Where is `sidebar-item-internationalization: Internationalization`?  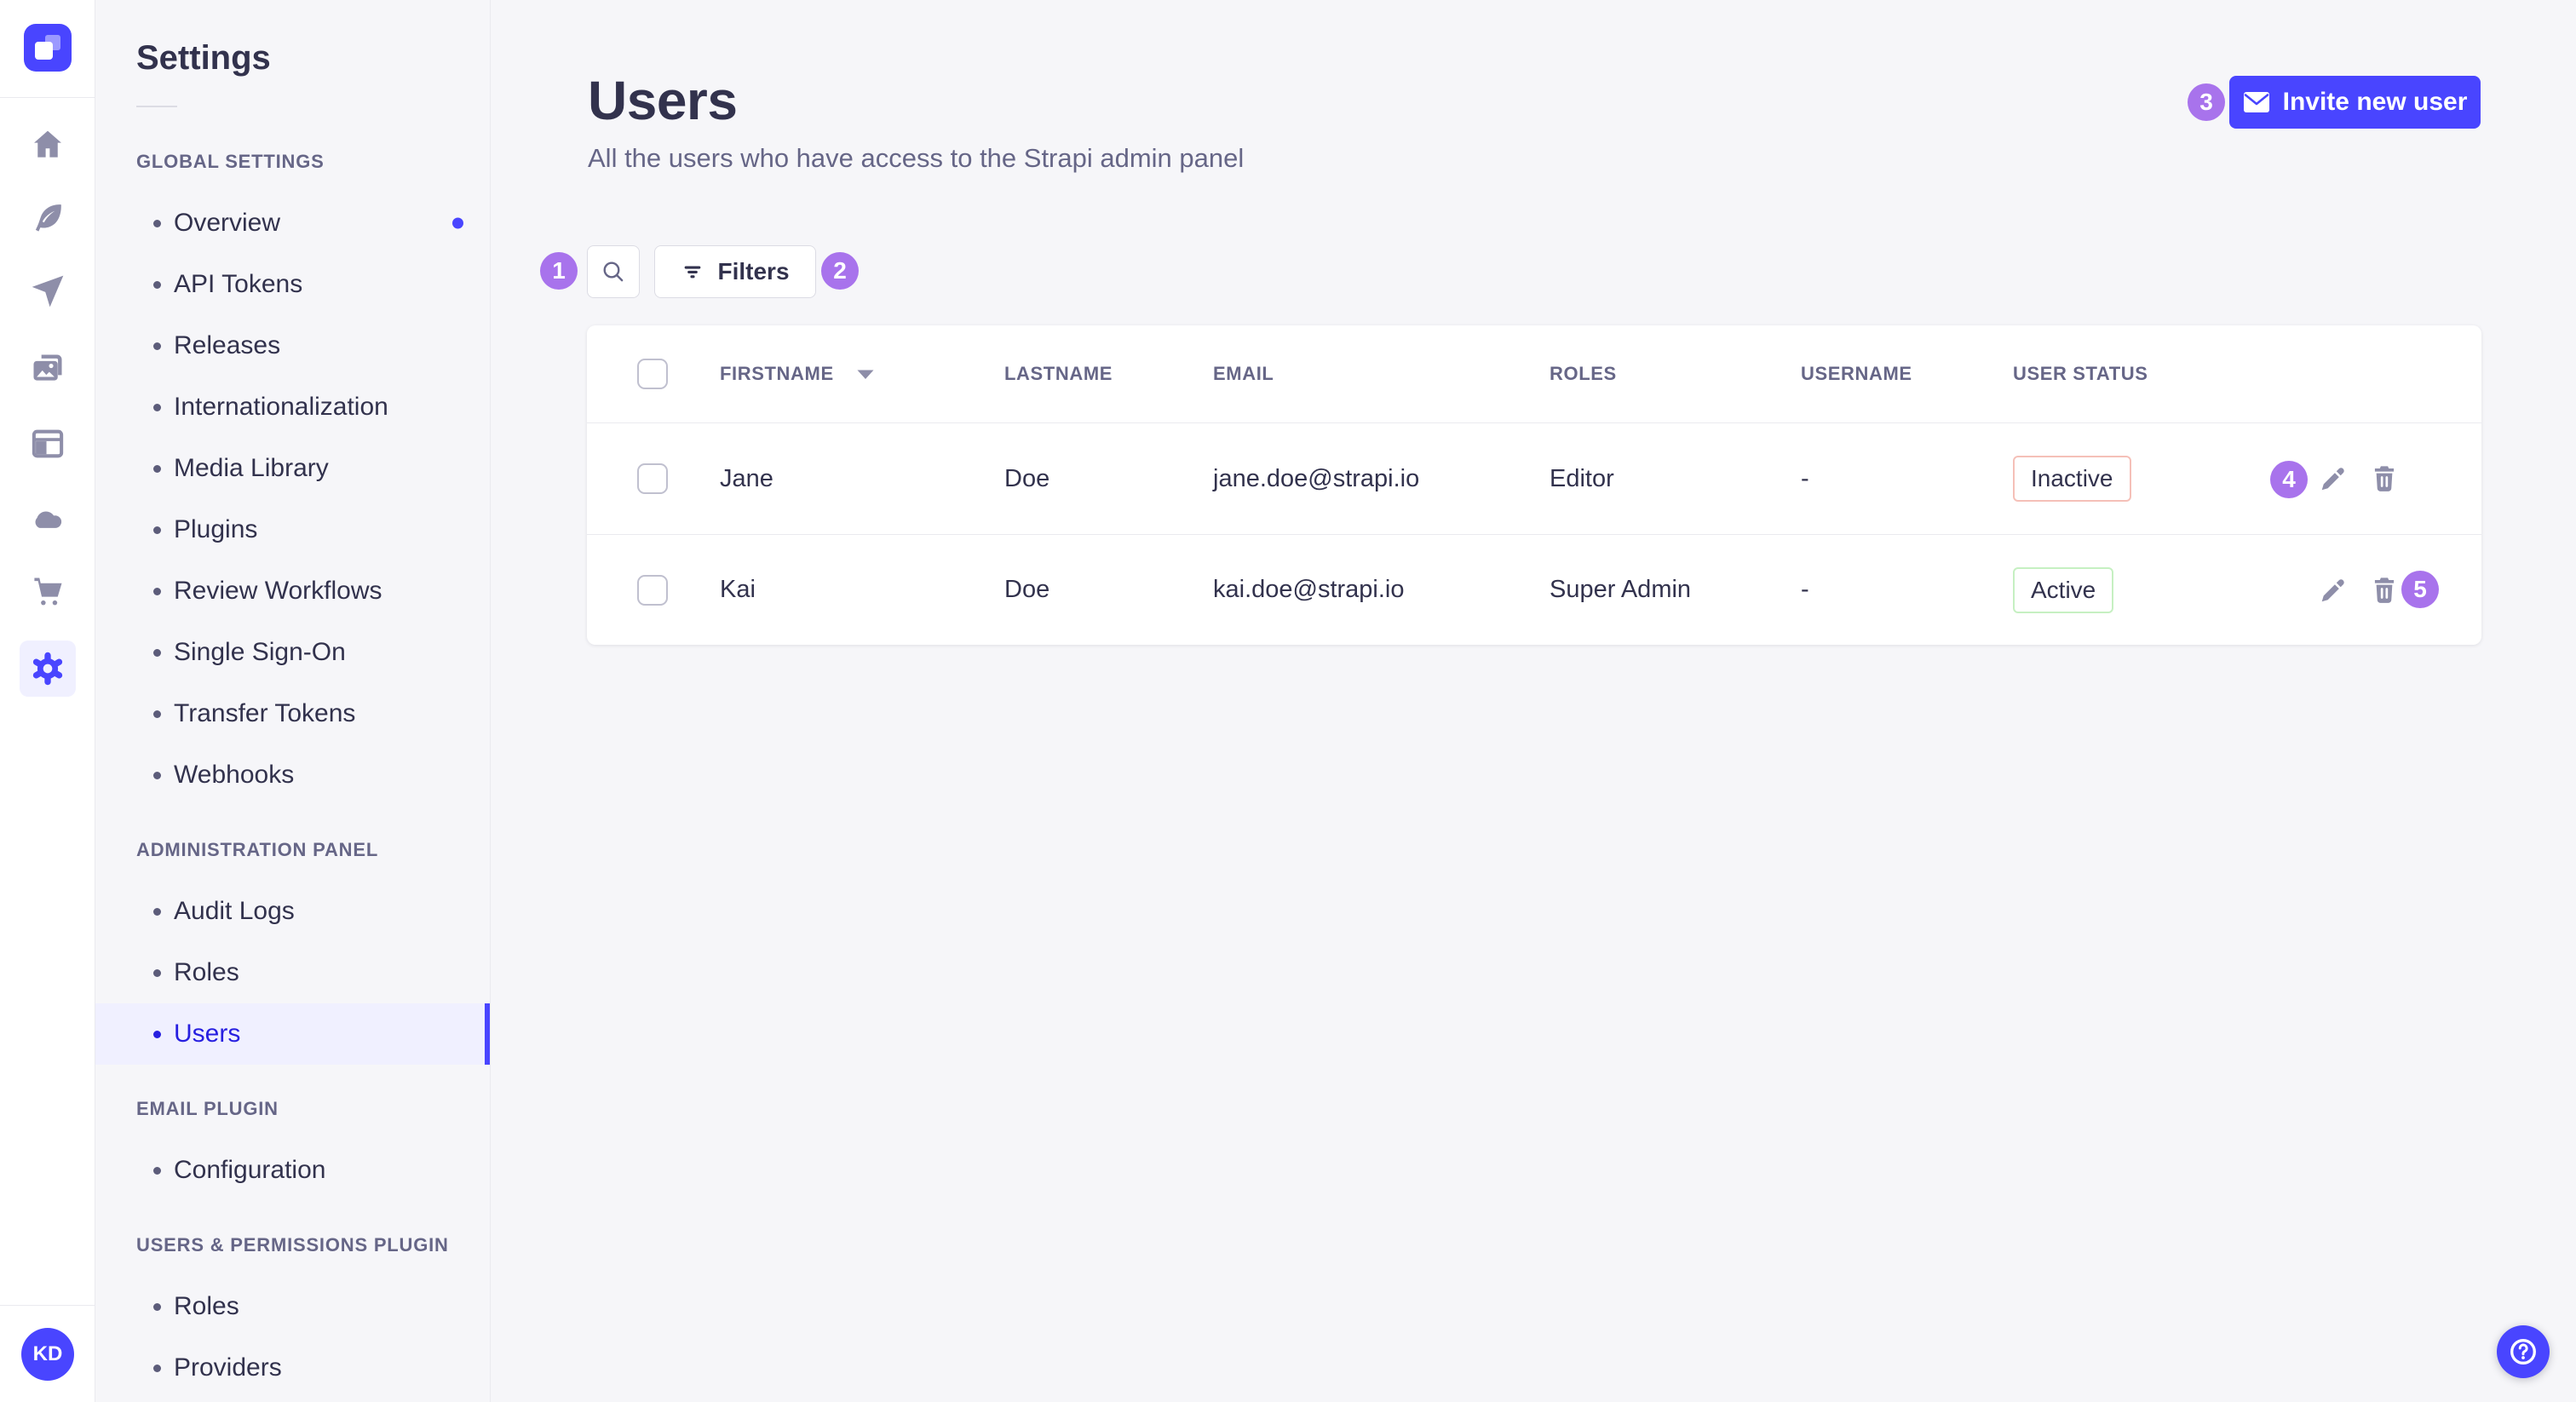
sidebar-item-internationalization: Internationalization is located at coordinates (292, 407).